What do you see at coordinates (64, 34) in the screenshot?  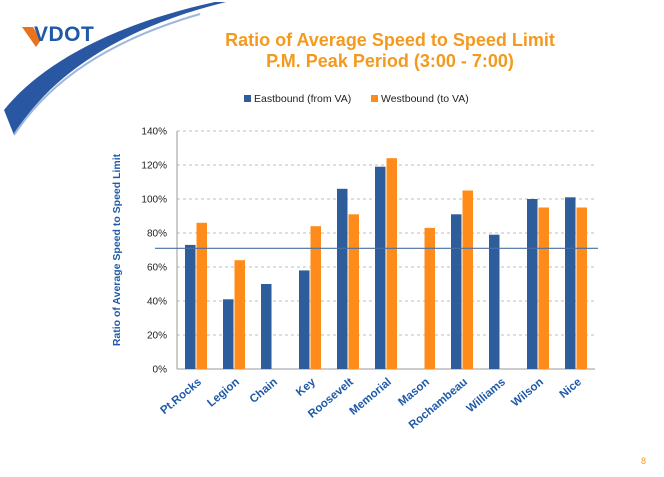 I see `vdot-logo-text: VDOT` at bounding box center [64, 34].